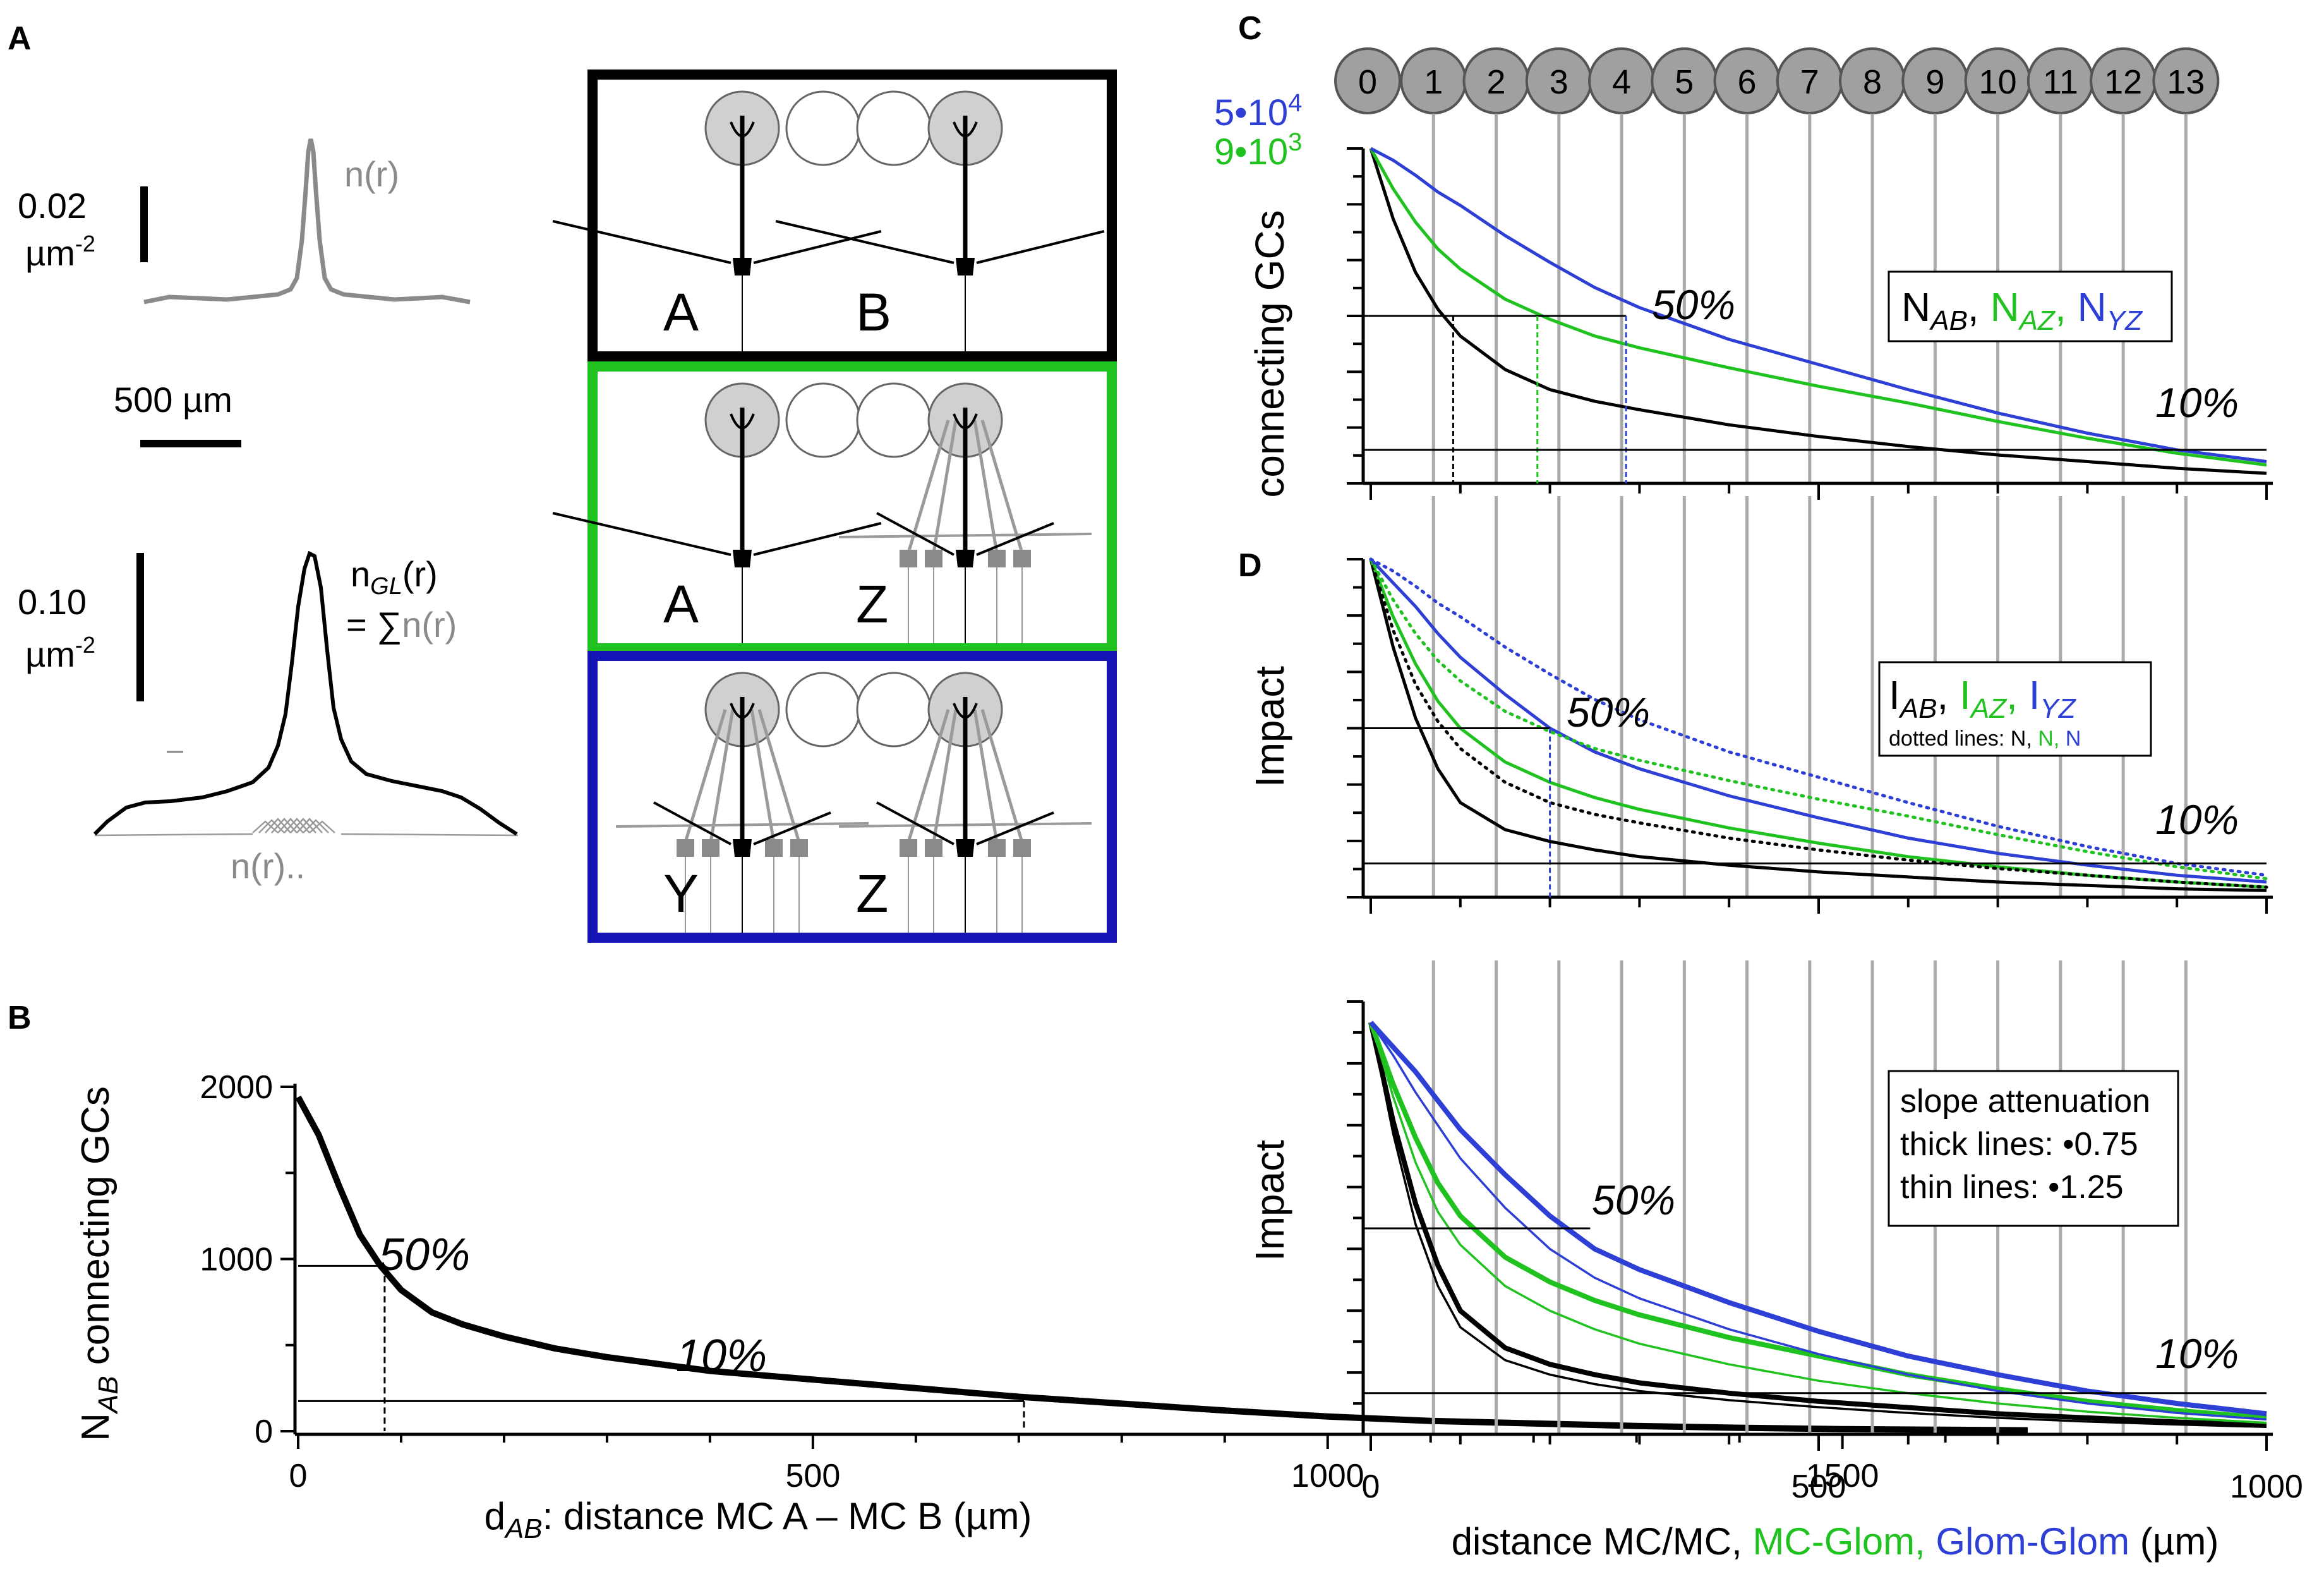 Image resolution: width=2324 pixels, height=1586 pixels. I want to click on series-line-i-ab, so click(1818, 725).